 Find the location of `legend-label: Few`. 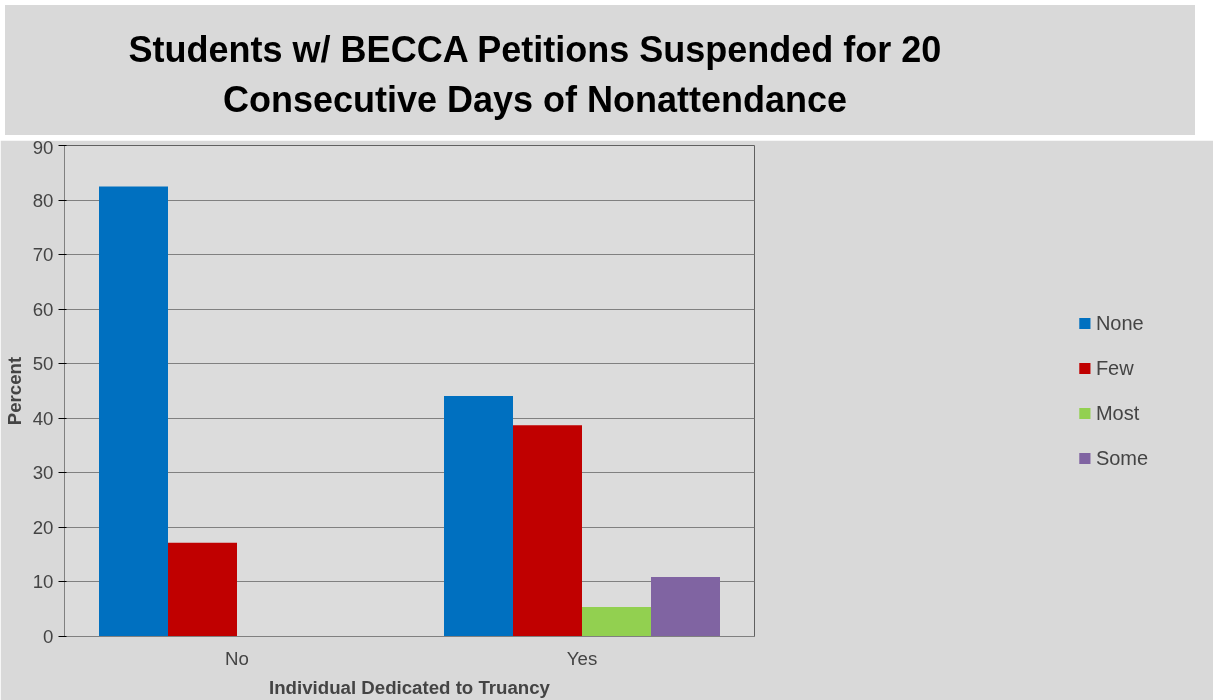

legend-label: Few is located at coordinates (1114, 368).